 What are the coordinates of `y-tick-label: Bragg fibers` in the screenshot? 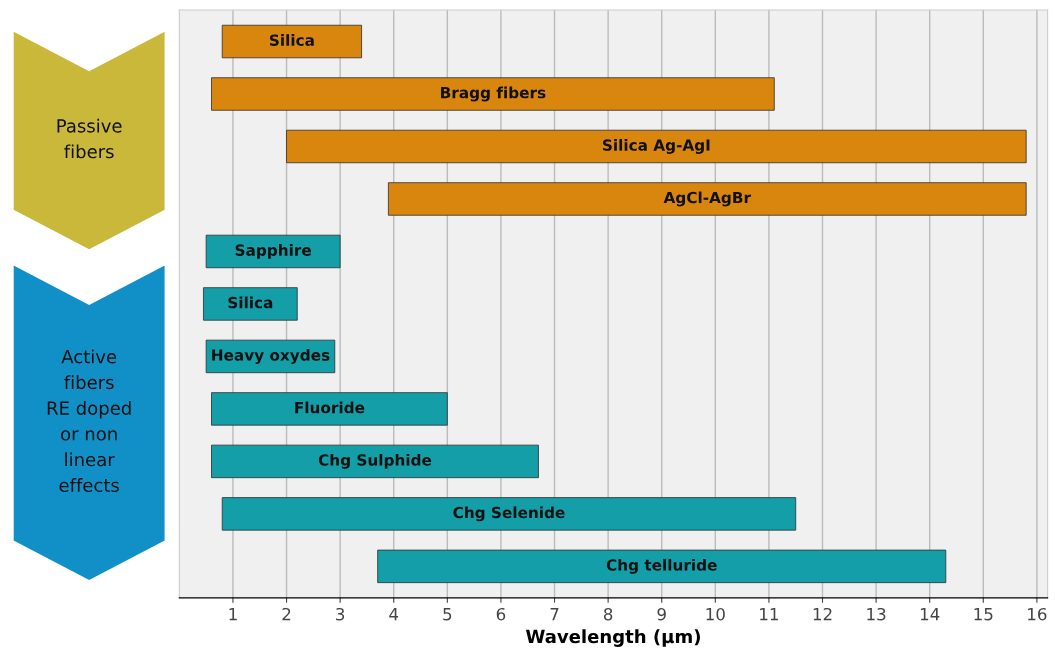 It's located at (493, 94).